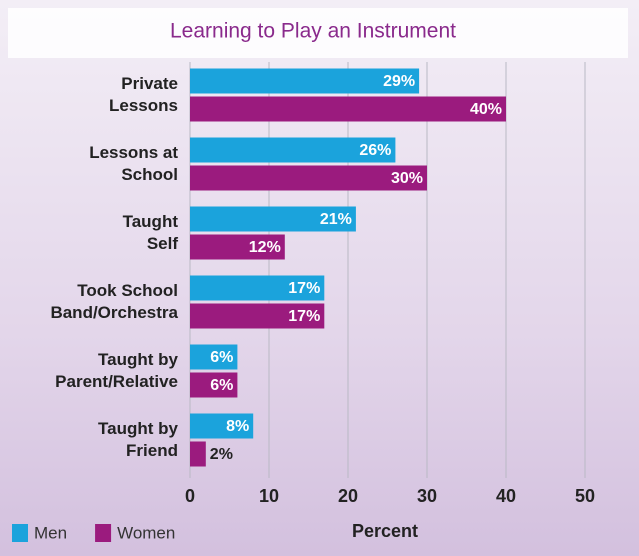 This screenshot has height=556, width=639. I want to click on y-tick-label: Taught Self, so click(150, 232).